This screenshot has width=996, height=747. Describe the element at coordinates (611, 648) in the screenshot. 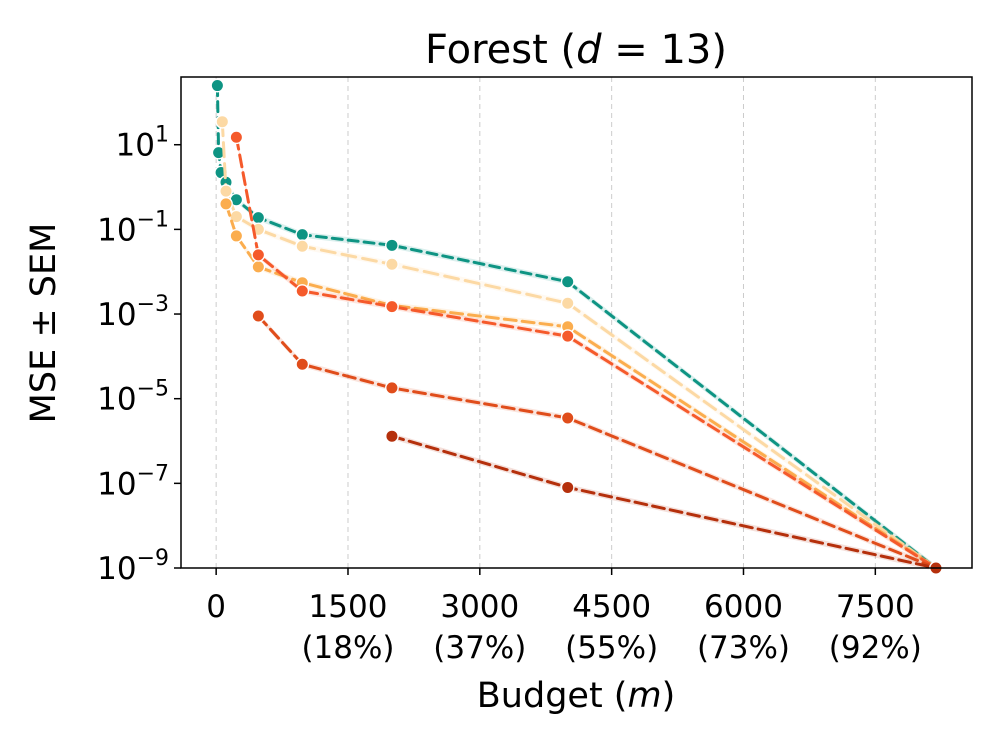

I see `x-tick-percent-label: (55%)` at that location.